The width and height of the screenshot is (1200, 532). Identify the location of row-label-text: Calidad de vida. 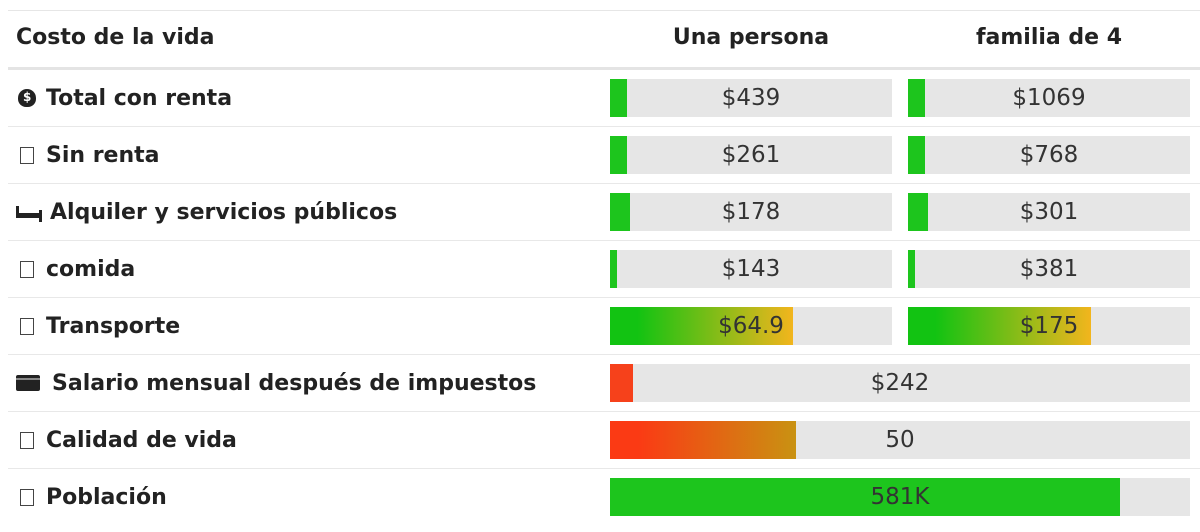
(141, 440).